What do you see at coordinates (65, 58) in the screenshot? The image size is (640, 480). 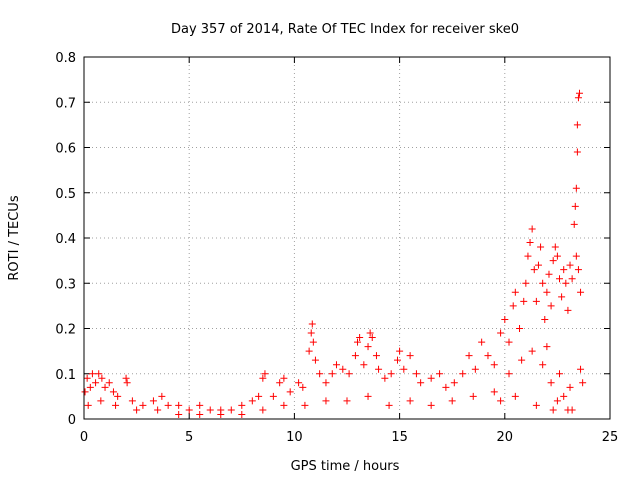 I see `y-tick-label: 0.8` at bounding box center [65, 58].